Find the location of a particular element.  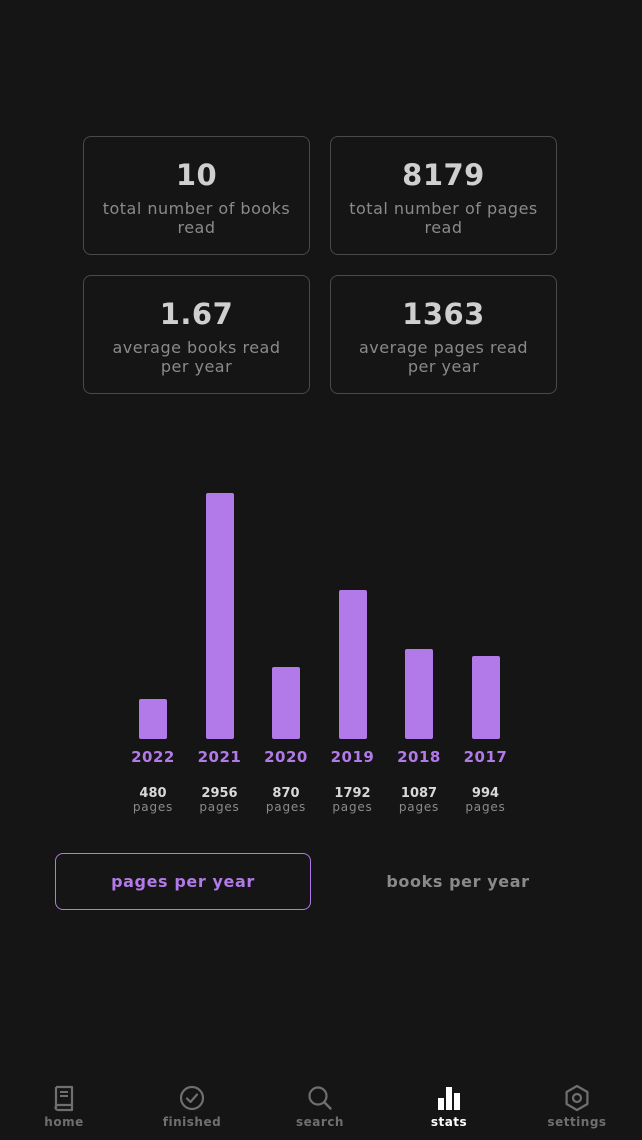

stat-value: 8179 is located at coordinates (443, 175).